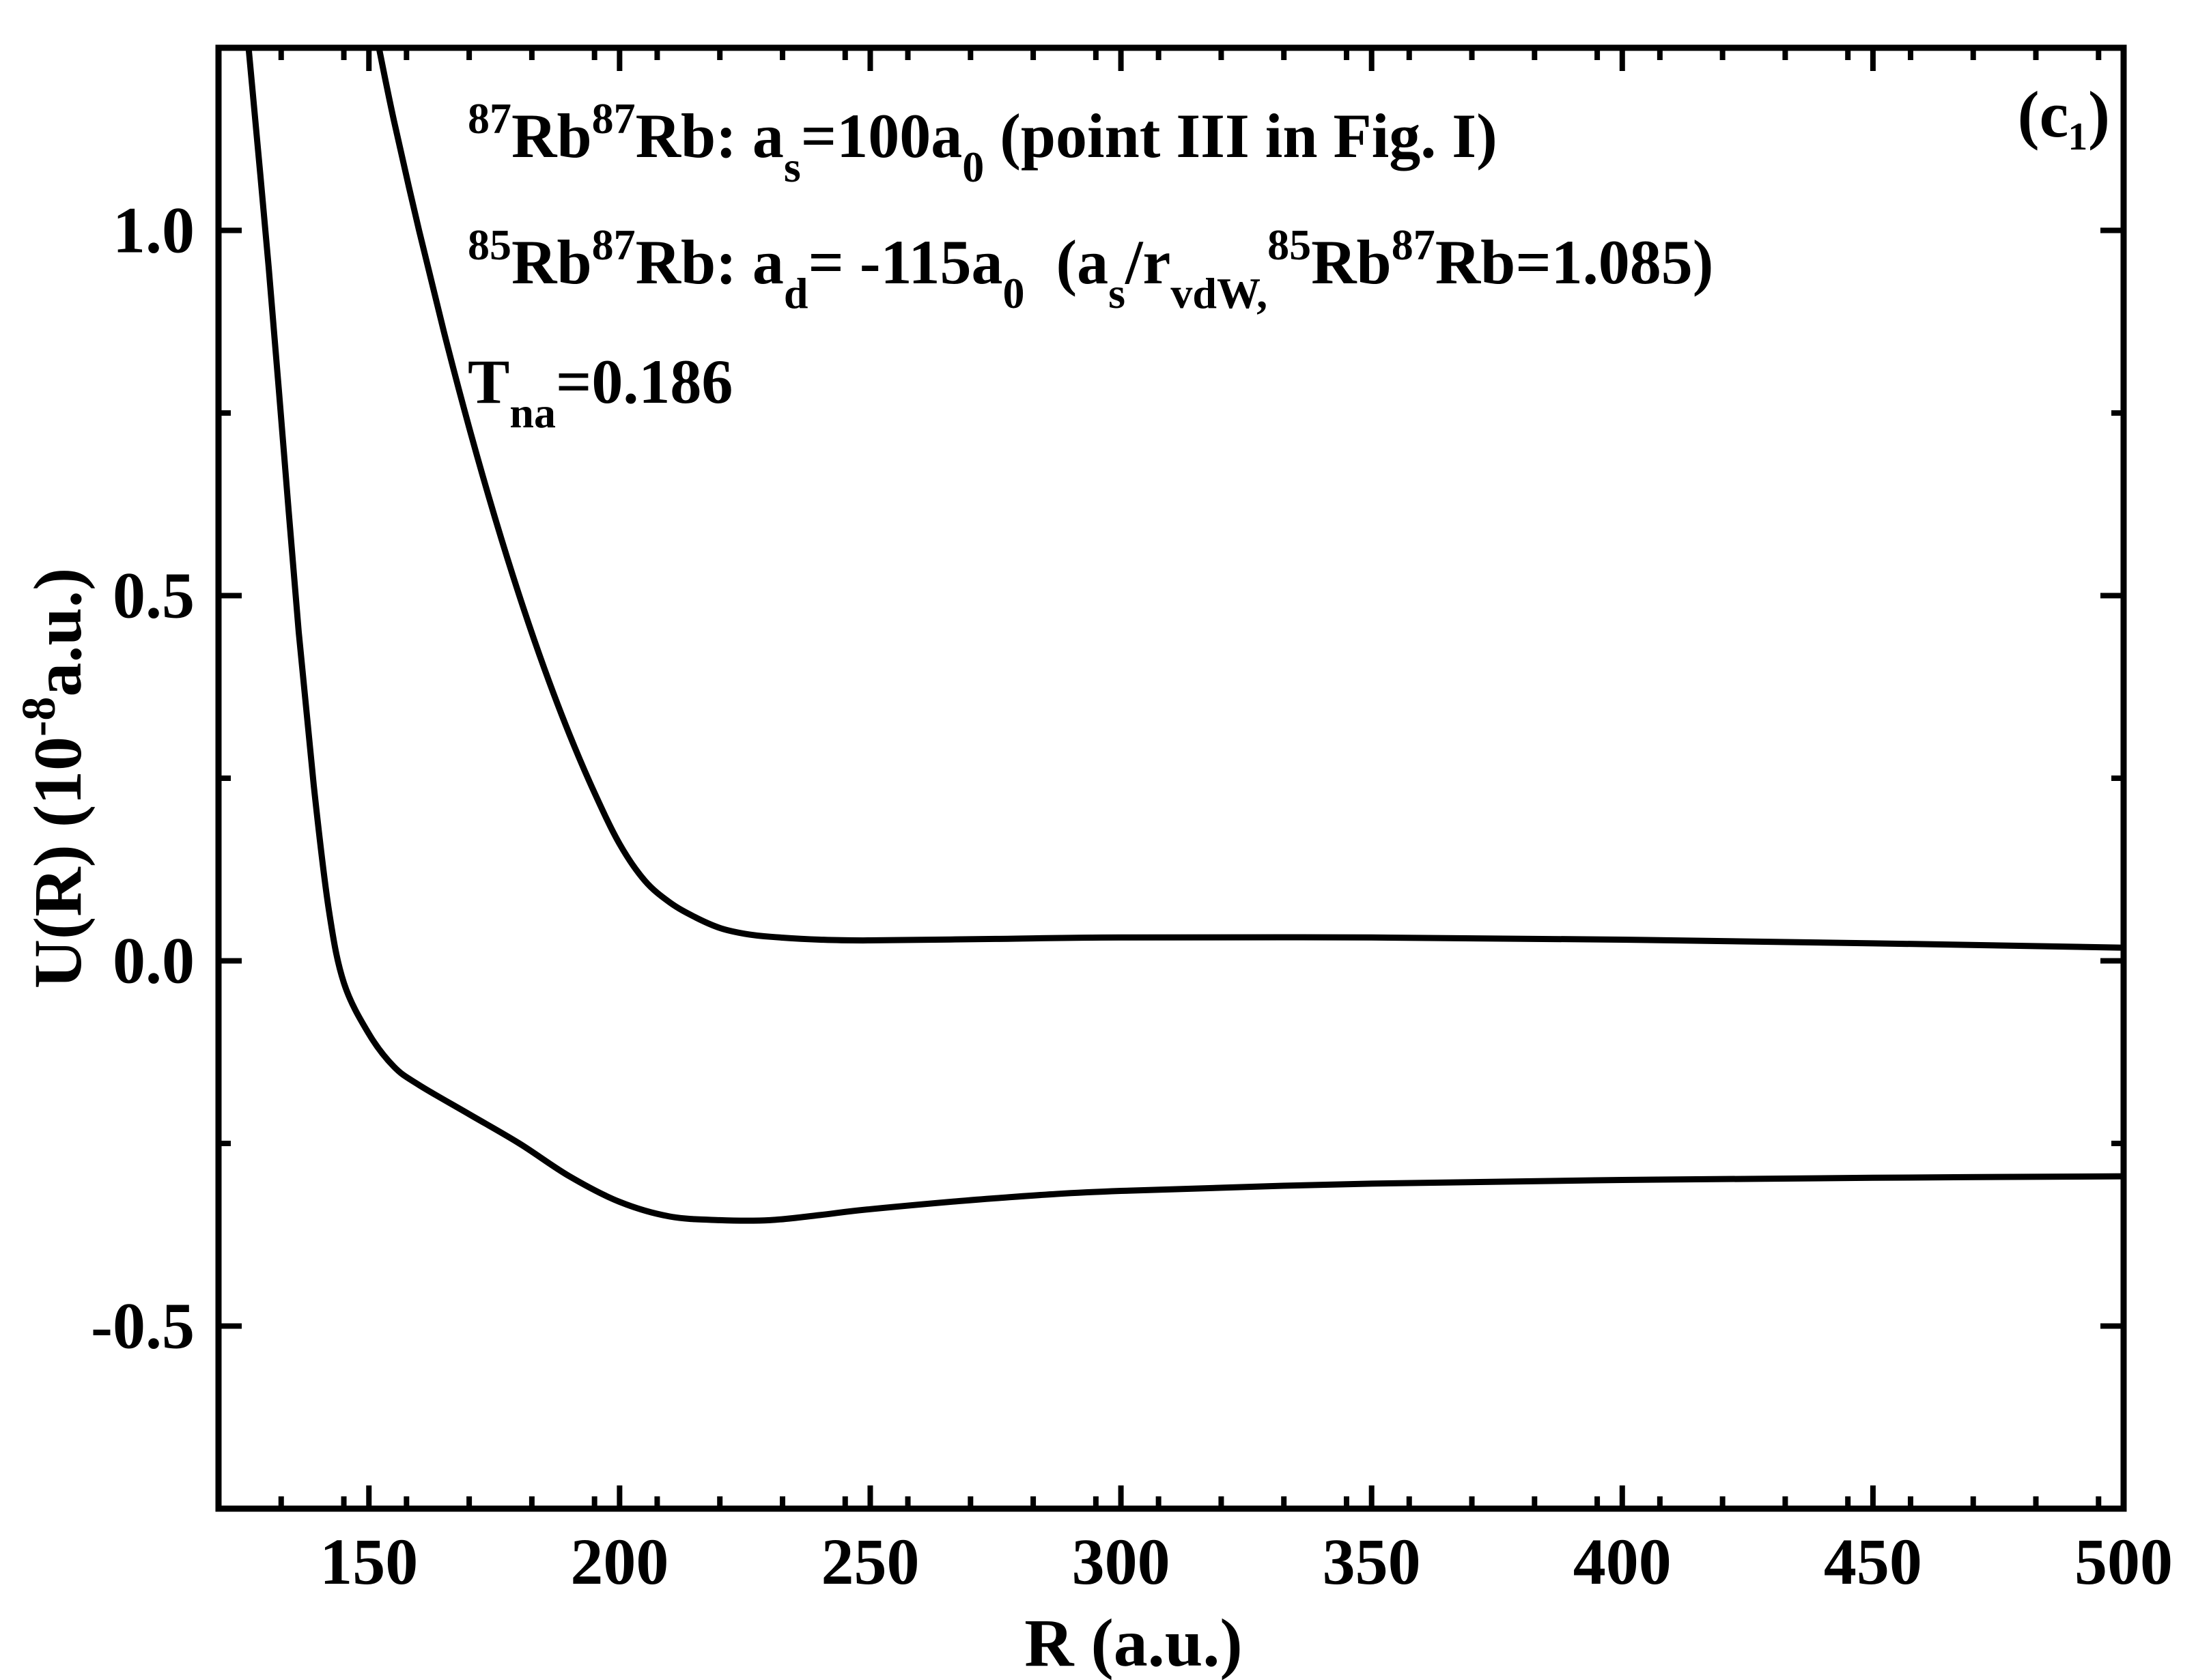 Image resolution: width=2196 pixels, height=1680 pixels. I want to click on x-tick-label: 200, so click(619, 1561).